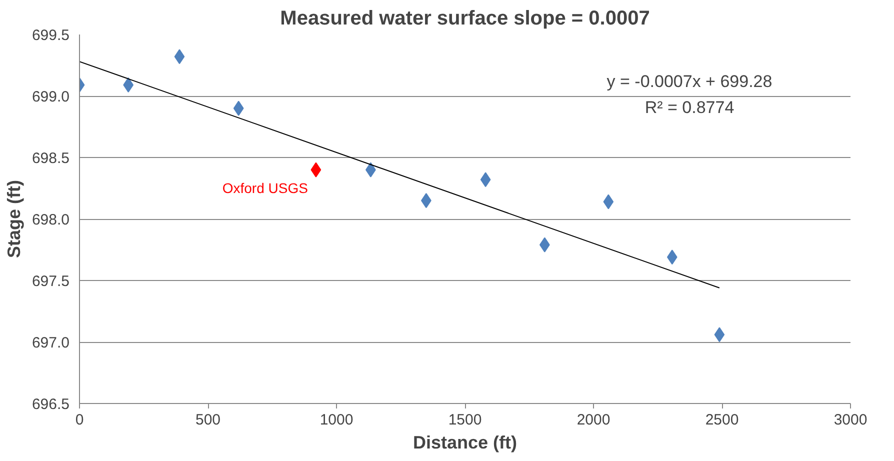 This screenshot has height=461, width=894. What do you see at coordinates (265, 188) in the screenshot?
I see `annotation: Oxford USGS` at bounding box center [265, 188].